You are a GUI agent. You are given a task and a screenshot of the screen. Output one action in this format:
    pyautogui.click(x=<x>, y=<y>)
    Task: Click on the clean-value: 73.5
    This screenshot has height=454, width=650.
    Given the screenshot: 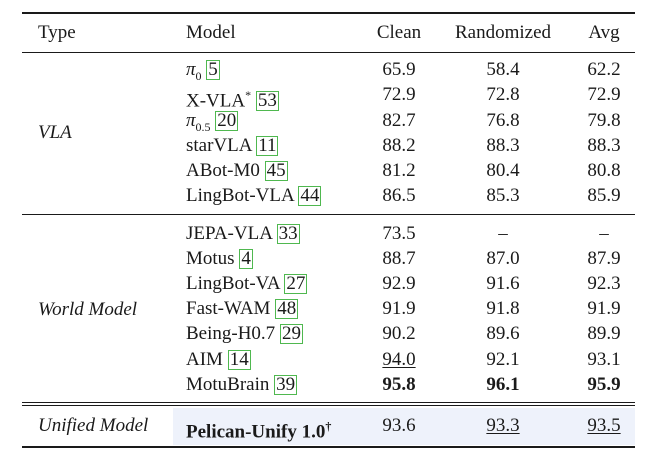 What is the action you would take?
    pyautogui.click(x=399, y=233)
    